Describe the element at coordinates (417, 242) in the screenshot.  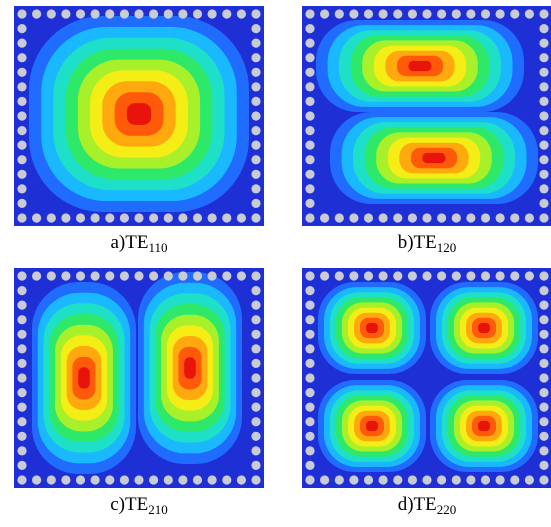
I see `caption-te120-prefix: b)TE` at that location.